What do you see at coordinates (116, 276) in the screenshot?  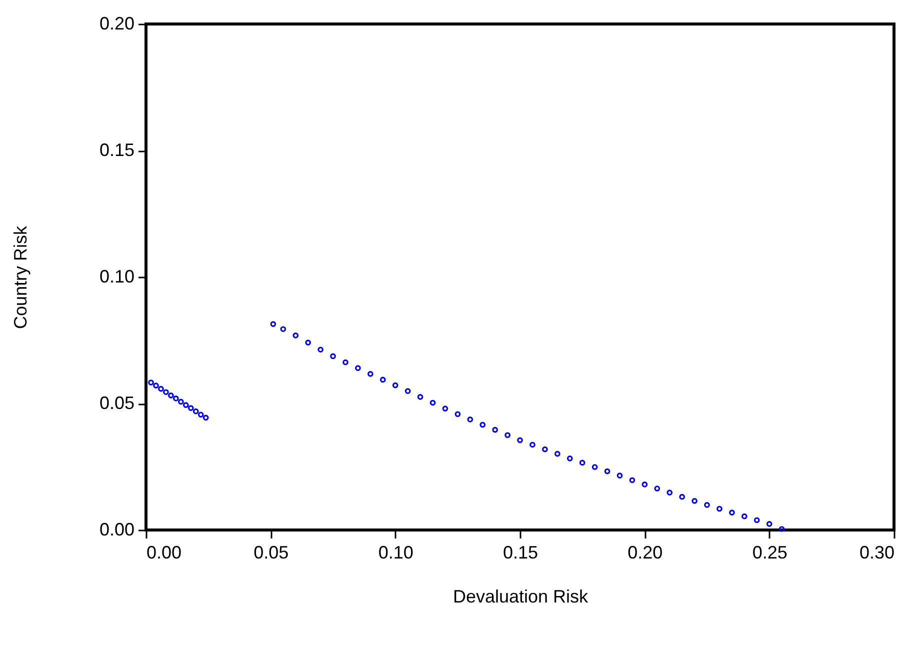 I see `y-tick-label: 0.10` at bounding box center [116, 276].